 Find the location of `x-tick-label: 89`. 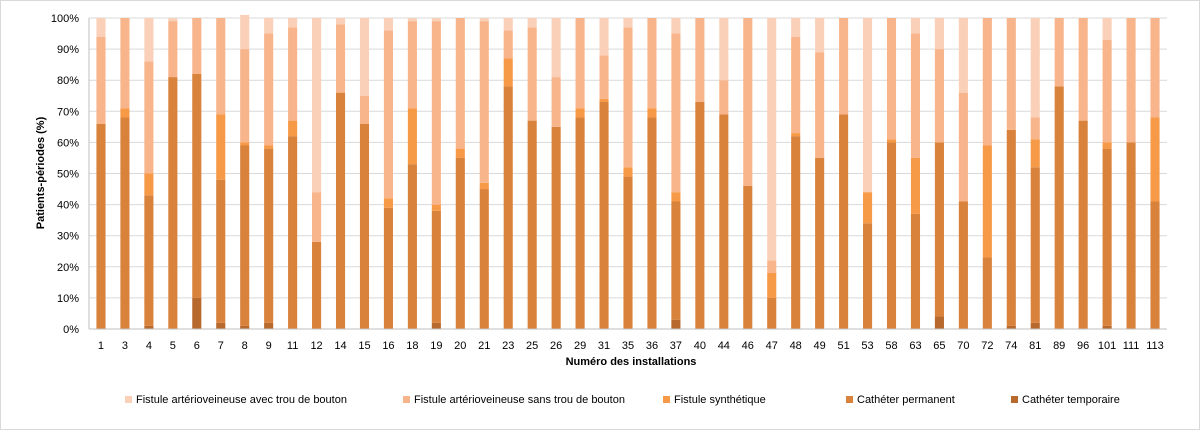

x-tick-label: 89 is located at coordinates (1059, 346).